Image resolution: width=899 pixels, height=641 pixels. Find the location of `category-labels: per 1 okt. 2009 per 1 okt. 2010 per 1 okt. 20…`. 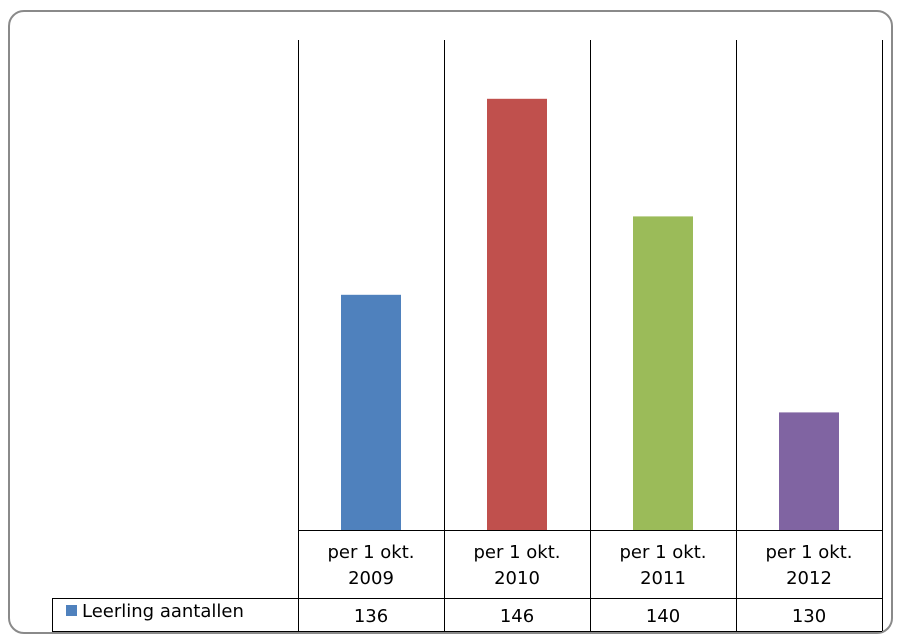

category-labels: per 1 okt. 2009 per 1 okt. 2010 per 1 okt. 20… is located at coordinates (589, 565).